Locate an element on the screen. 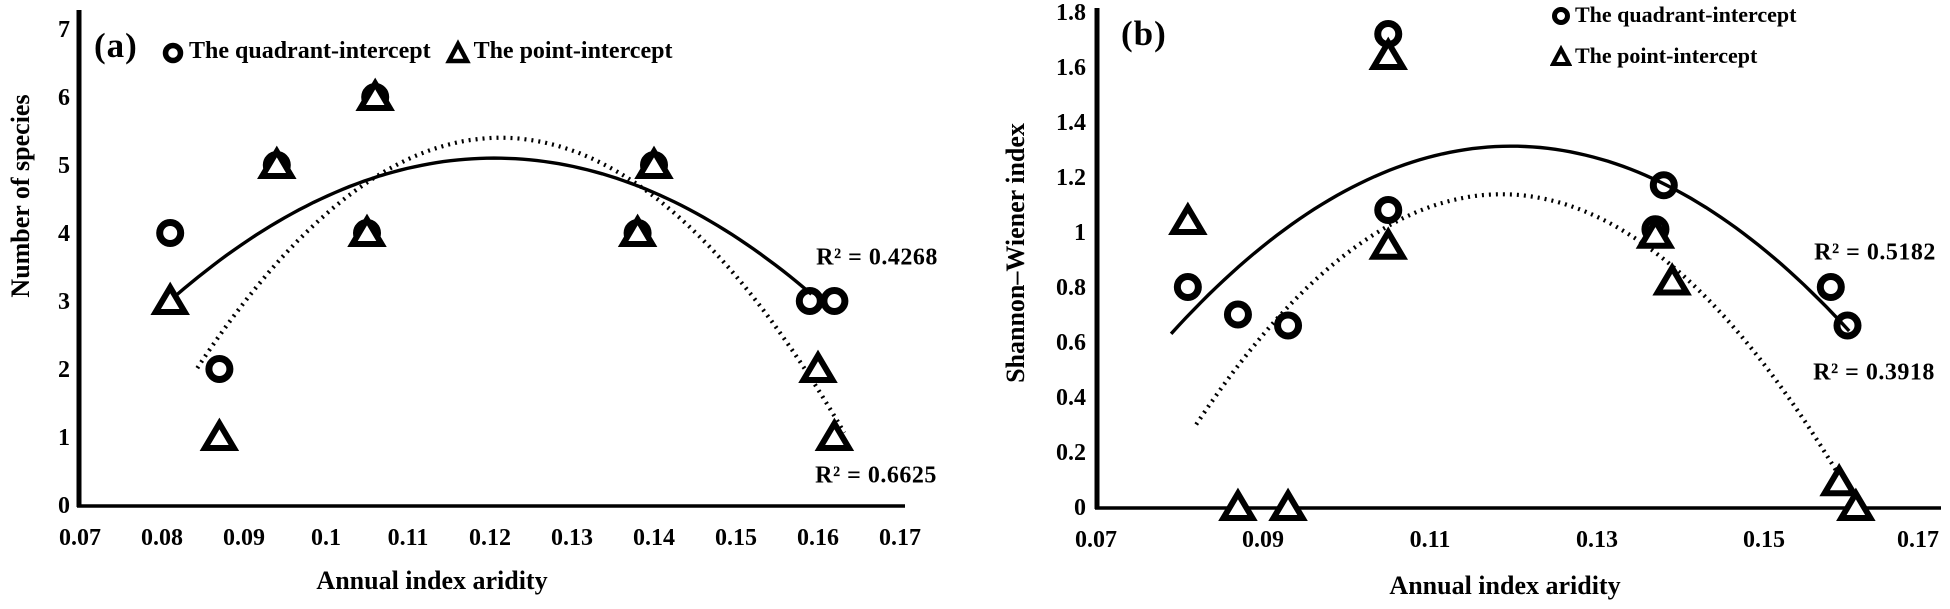 This screenshot has height=609, width=1950. svg-text: 0.4 is located at coordinates (1071, 398).